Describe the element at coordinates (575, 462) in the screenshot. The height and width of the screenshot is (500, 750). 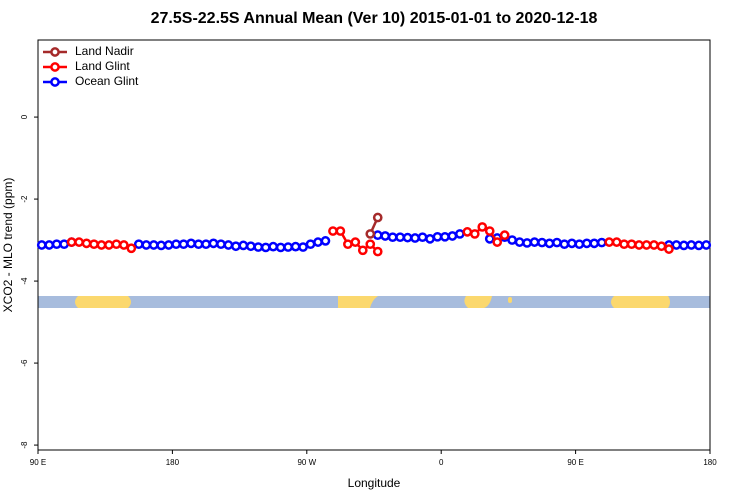
I see `x-tick-label: 90 E` at that location.